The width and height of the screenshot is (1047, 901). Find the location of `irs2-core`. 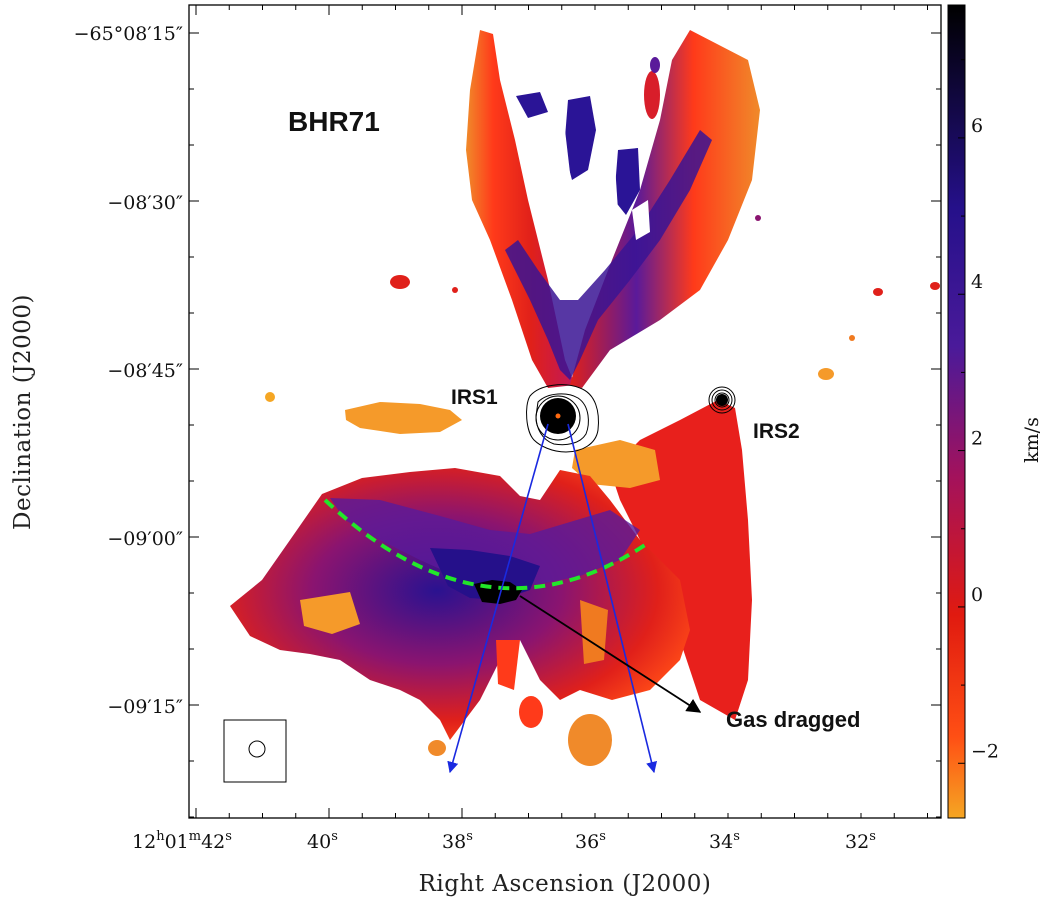

irs2-core is located at coordinates (722, 400).